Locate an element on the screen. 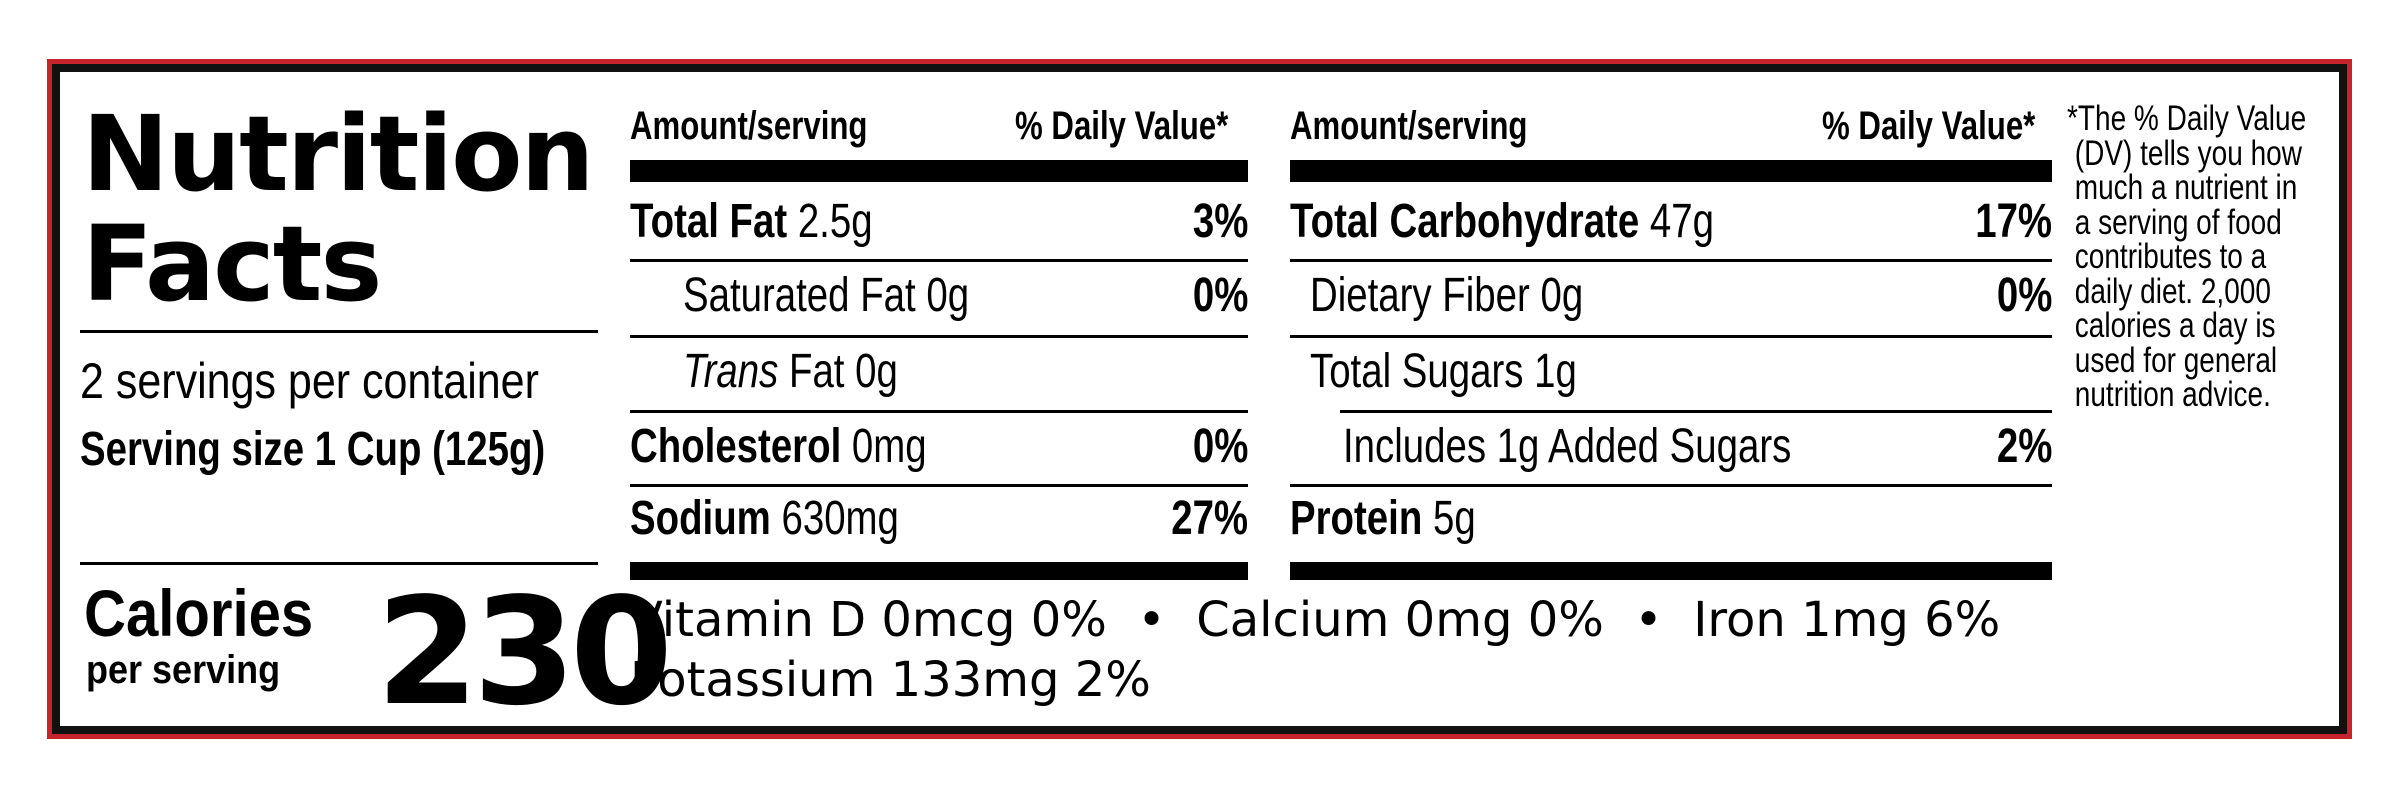  dv-added-sugars: 2% is located at coordinates (2024, 446).